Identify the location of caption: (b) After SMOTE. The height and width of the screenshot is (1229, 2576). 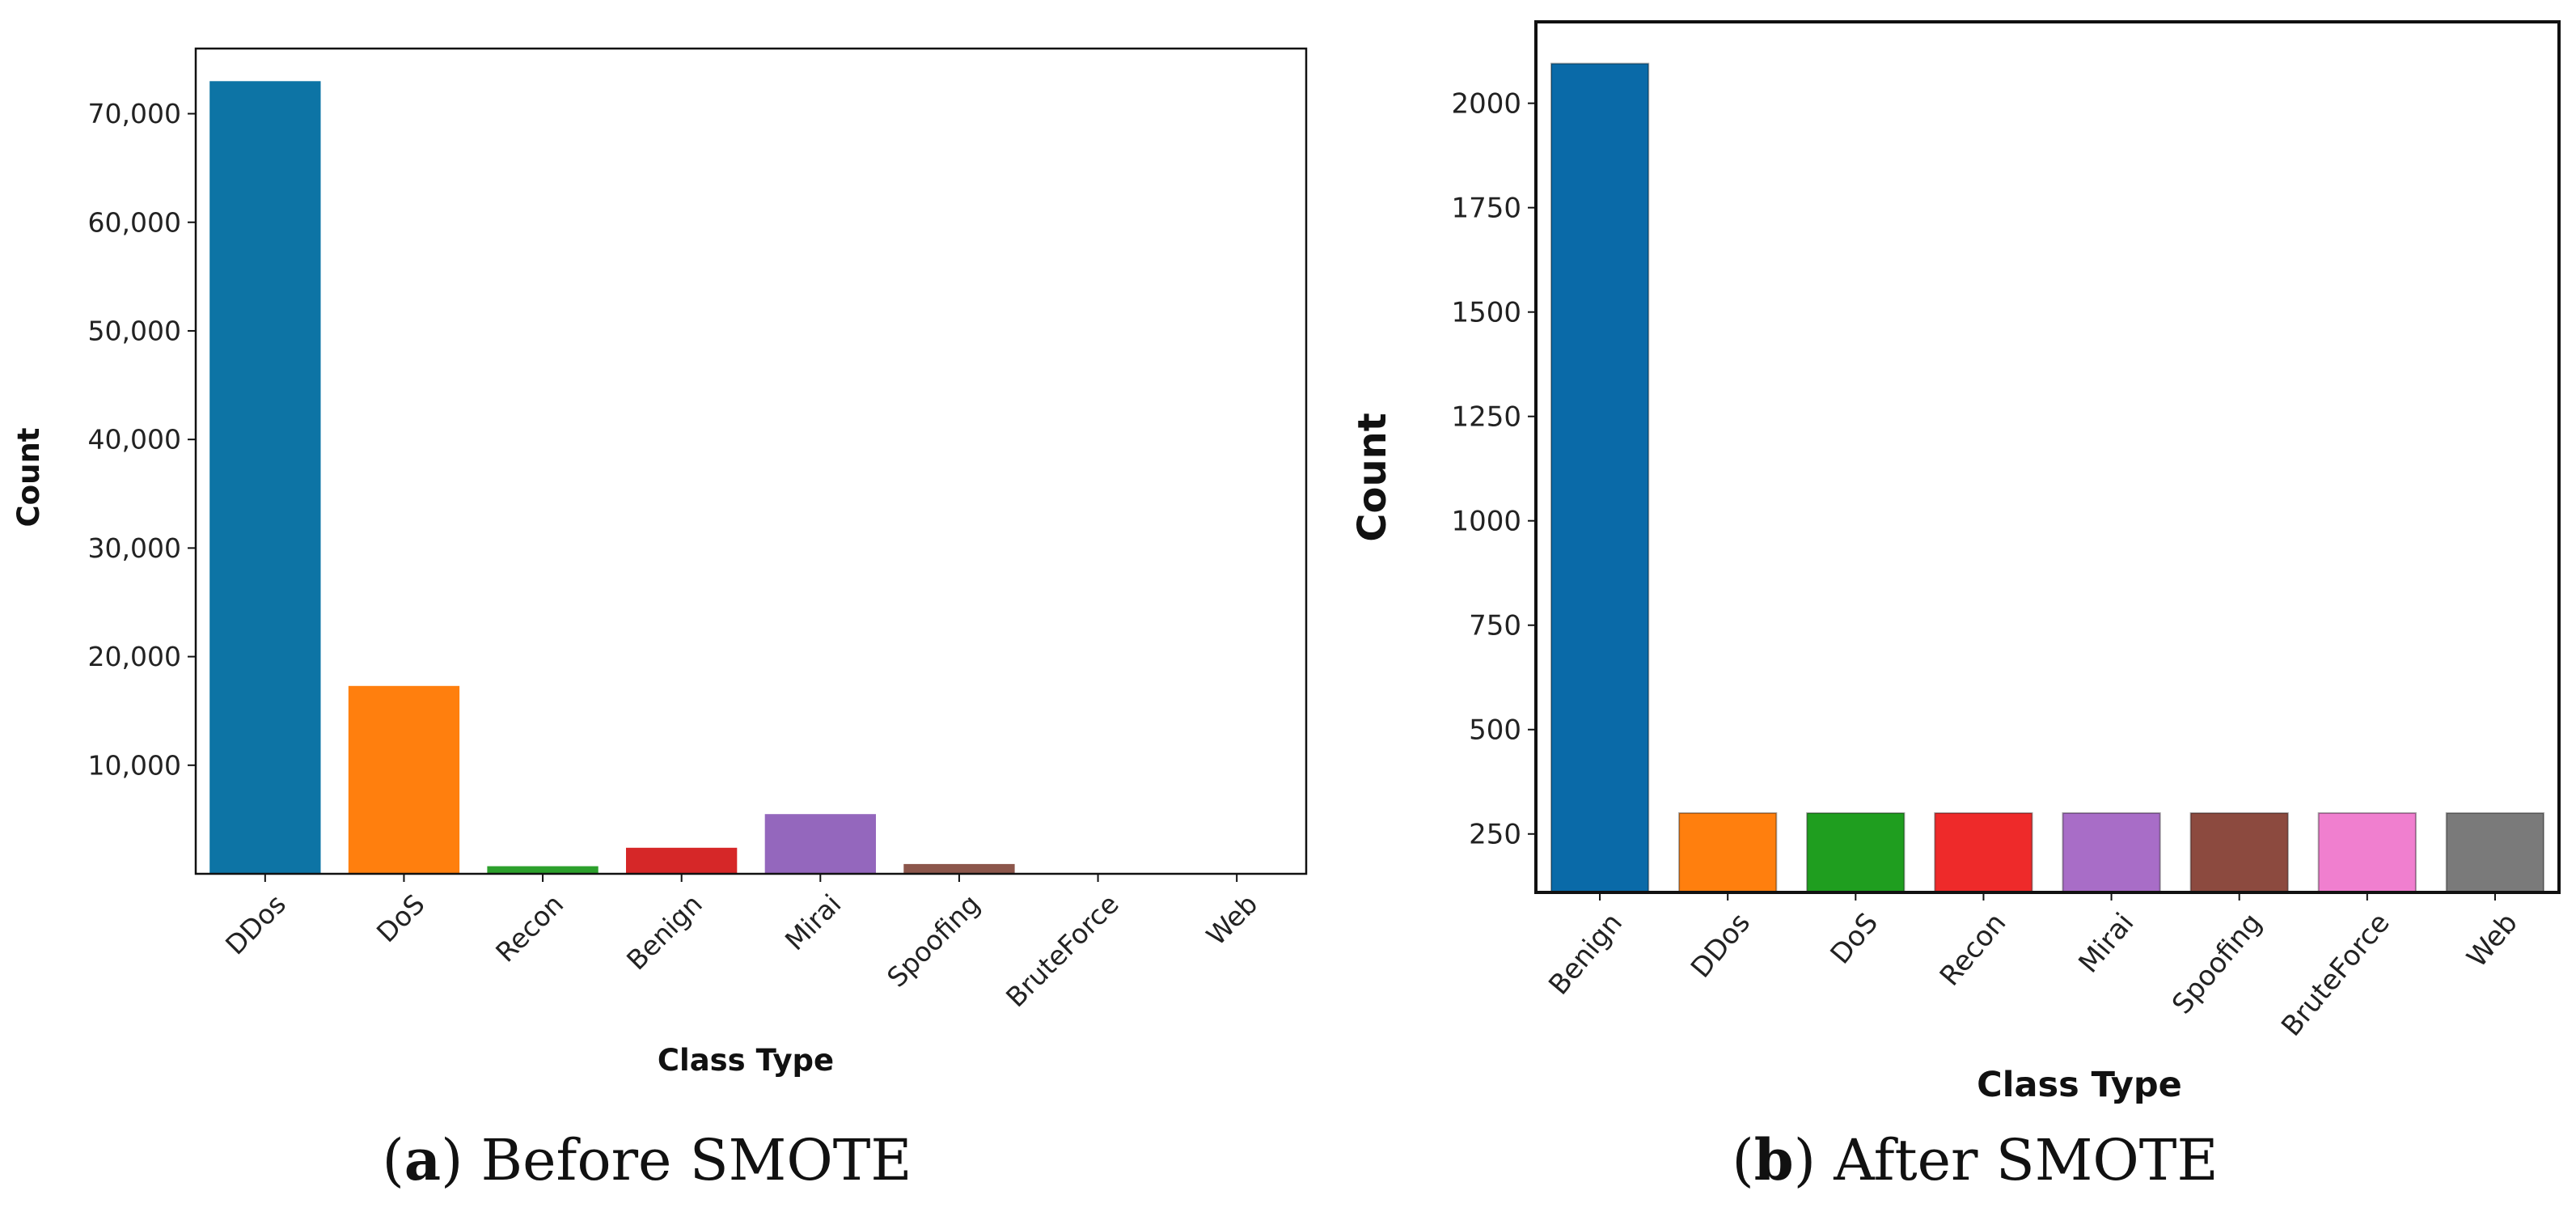
(1975, 1159).